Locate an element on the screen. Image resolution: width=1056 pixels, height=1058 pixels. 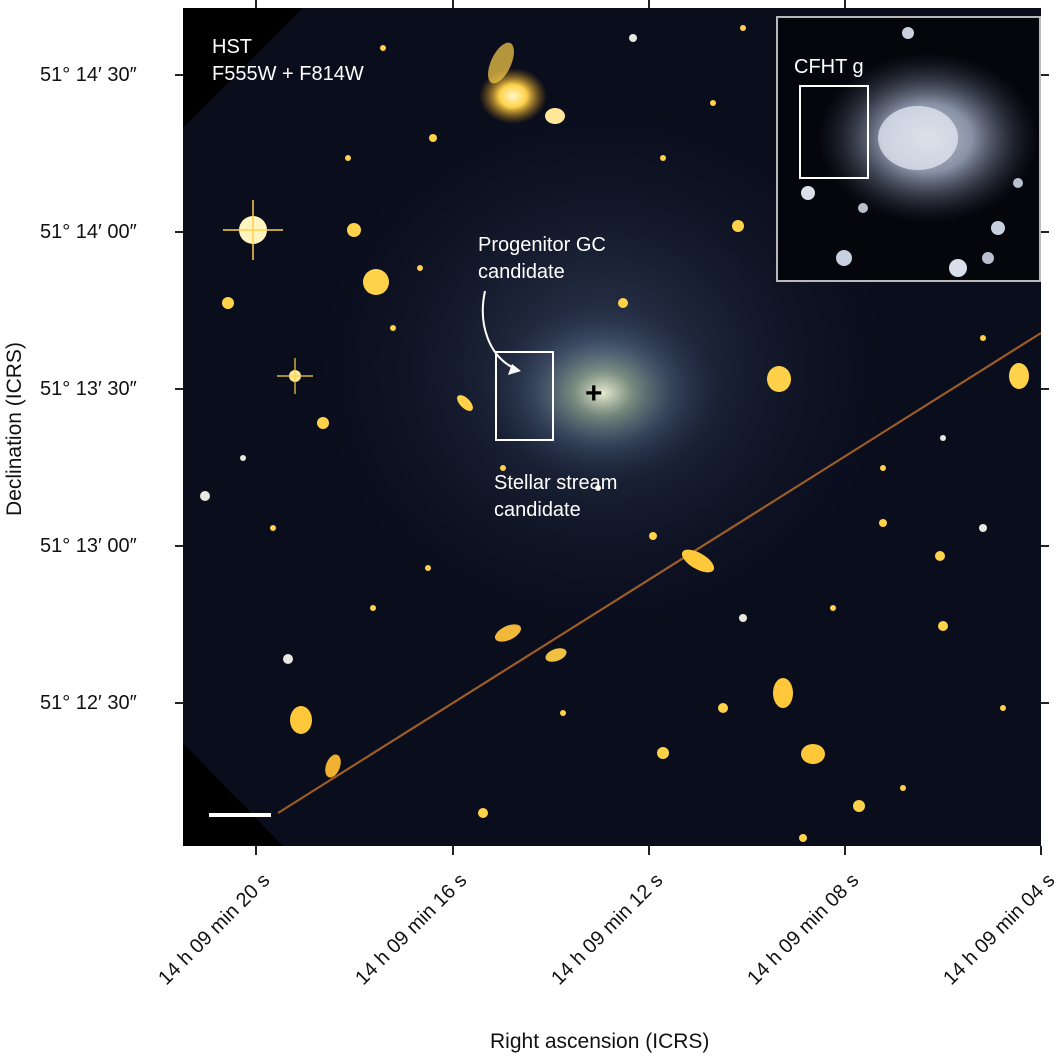
panel-label-line1: HST is located at coordinates (232, 47).